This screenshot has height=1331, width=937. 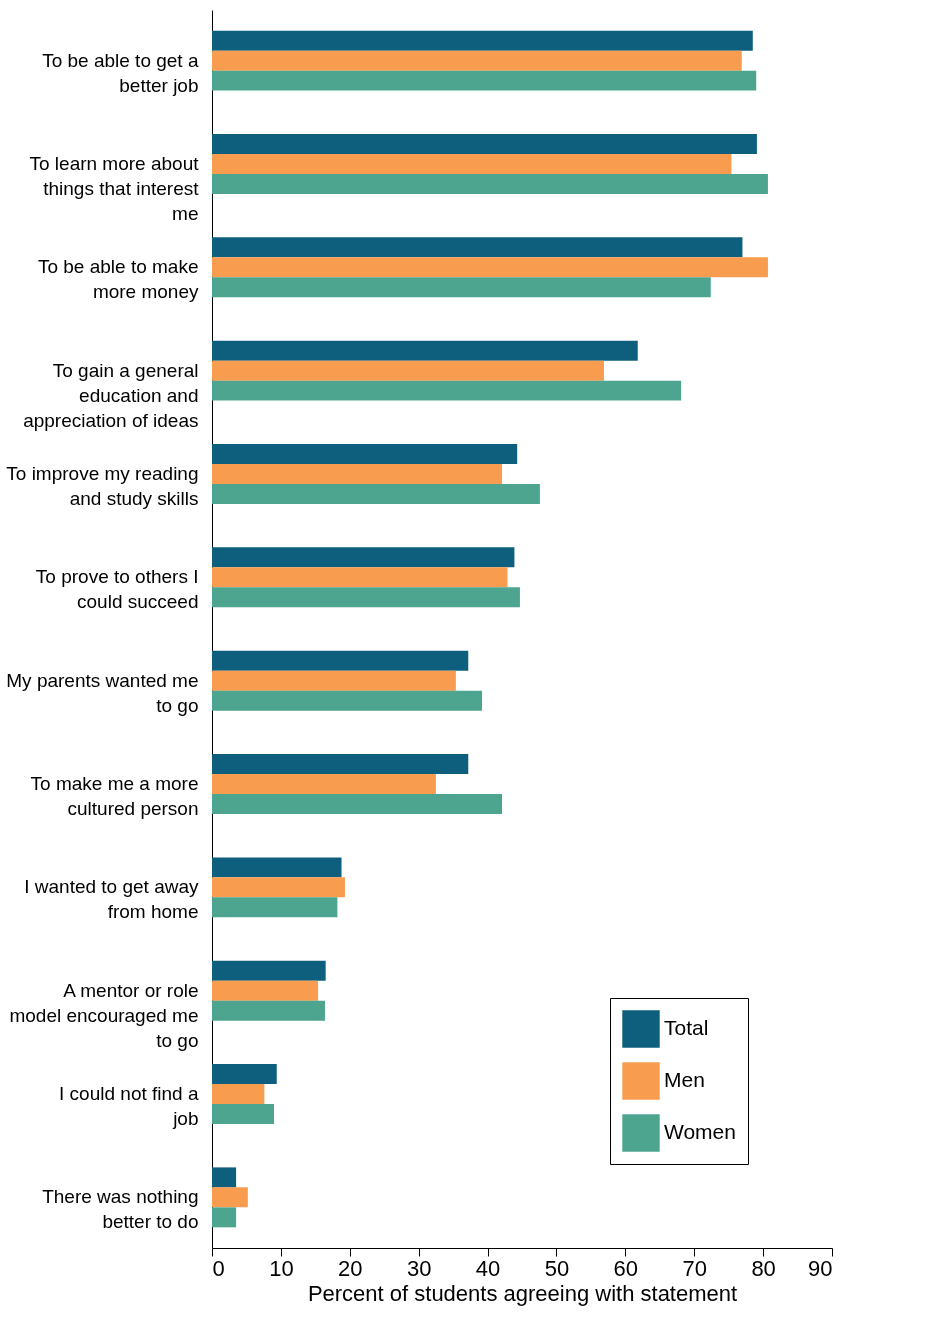 What do you see at coordinates (557, 1268) in the screenshot?
I see `x-tick-label: 50` at bounding box center [557, 1268].